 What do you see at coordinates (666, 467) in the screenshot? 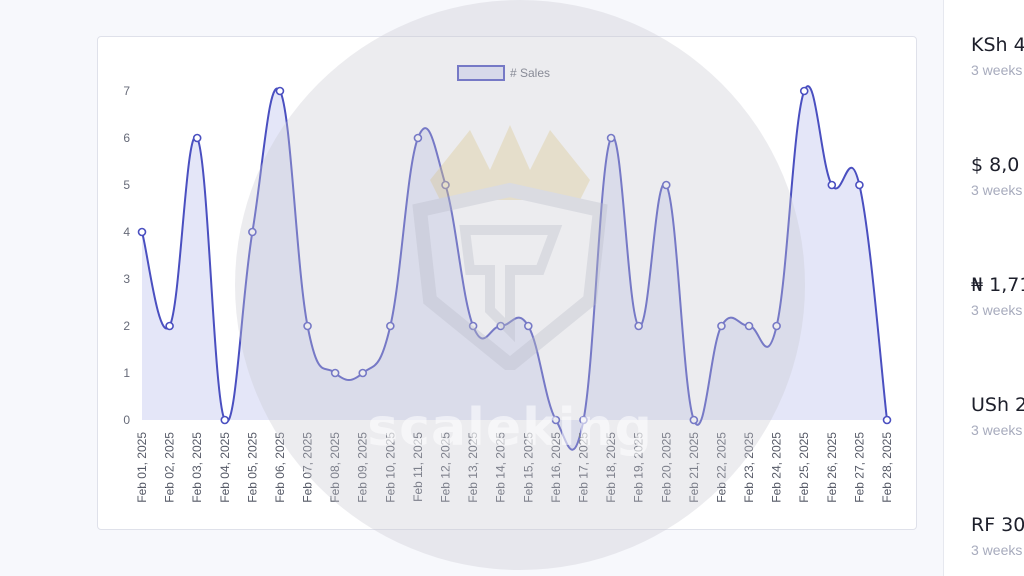
I see `x-tick-label: Feb 20, 2025` at bounding box center [666, 467].